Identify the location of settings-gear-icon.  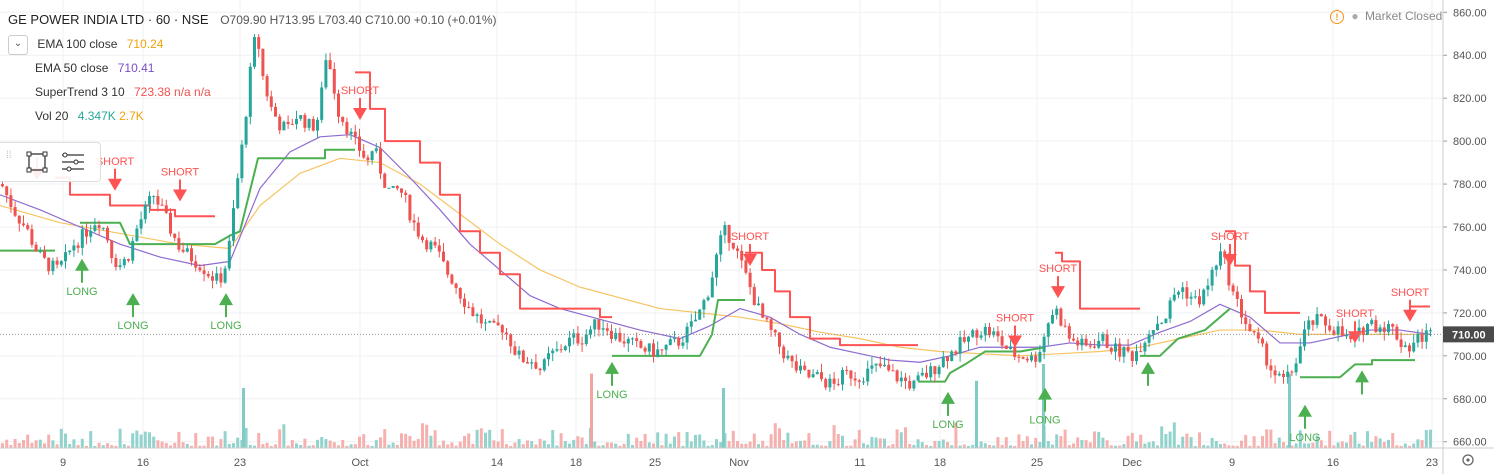
(1468, 460).